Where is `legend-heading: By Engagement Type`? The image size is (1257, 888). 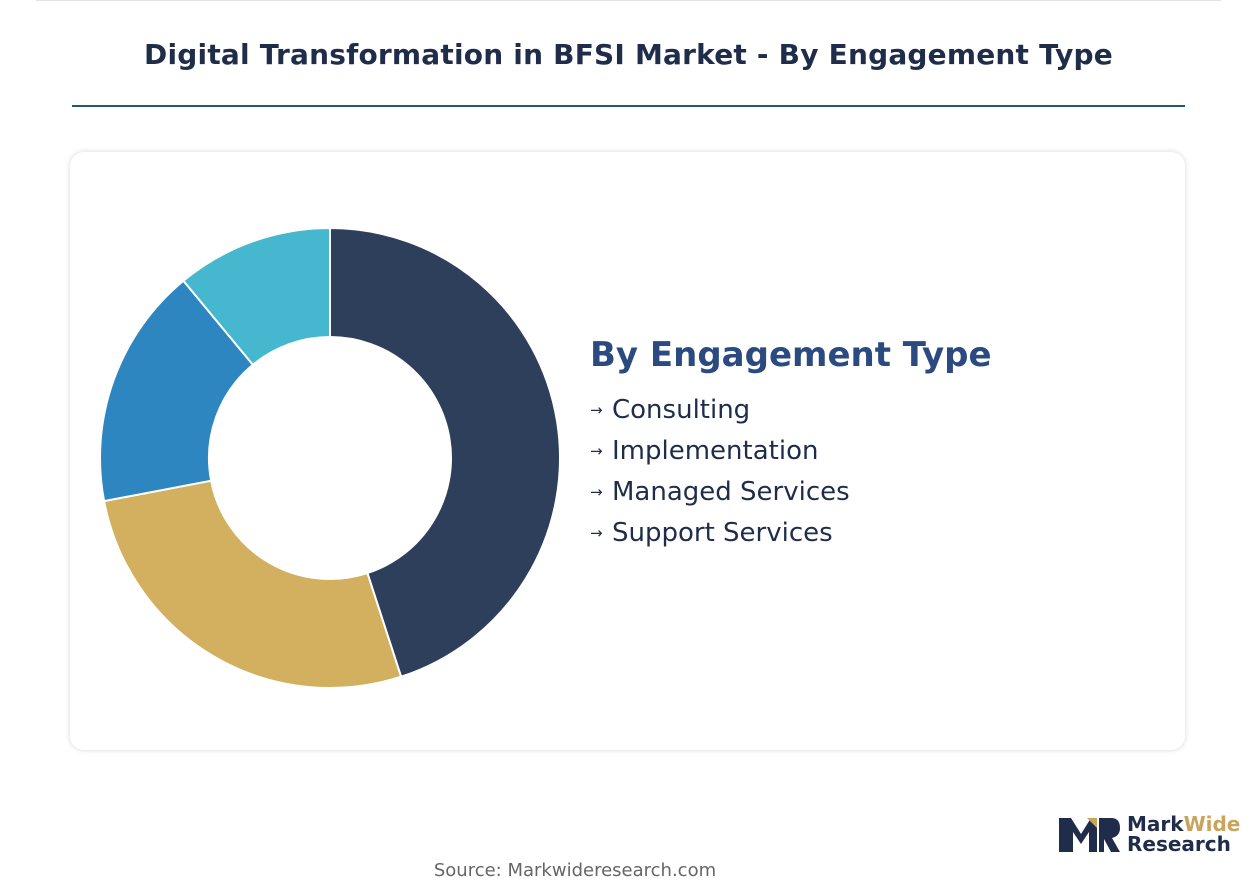 legend-heading: By Engagement Type is located at coordinates (791, 355).